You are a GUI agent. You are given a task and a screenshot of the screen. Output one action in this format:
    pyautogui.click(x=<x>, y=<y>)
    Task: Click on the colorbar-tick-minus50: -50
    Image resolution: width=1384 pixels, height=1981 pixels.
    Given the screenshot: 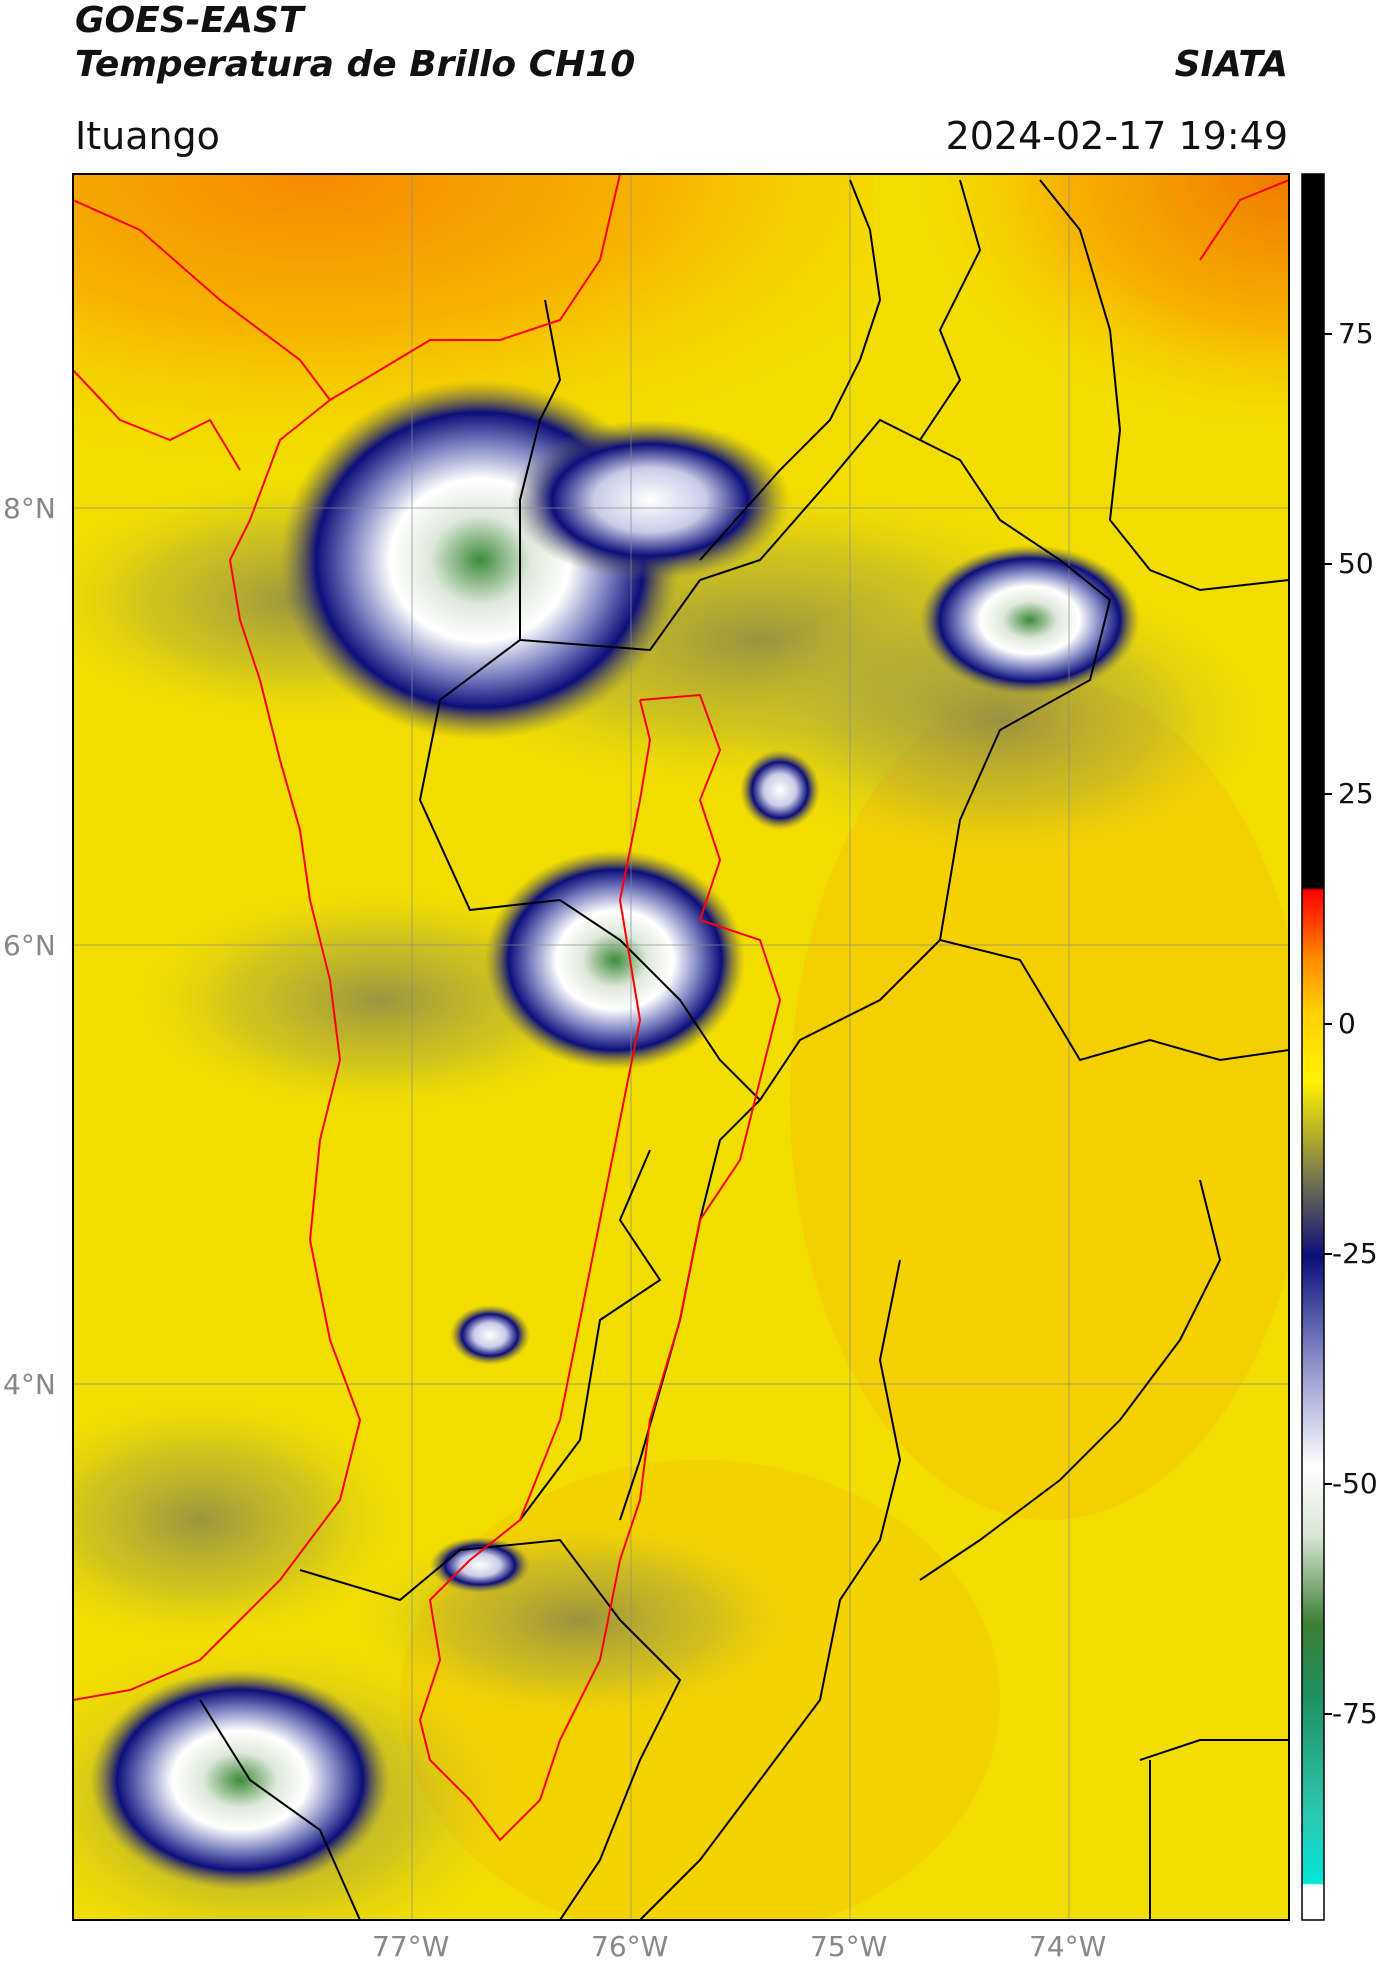 What is the action you would take?
    pyautogui.click(x=1355, y=1483)
    